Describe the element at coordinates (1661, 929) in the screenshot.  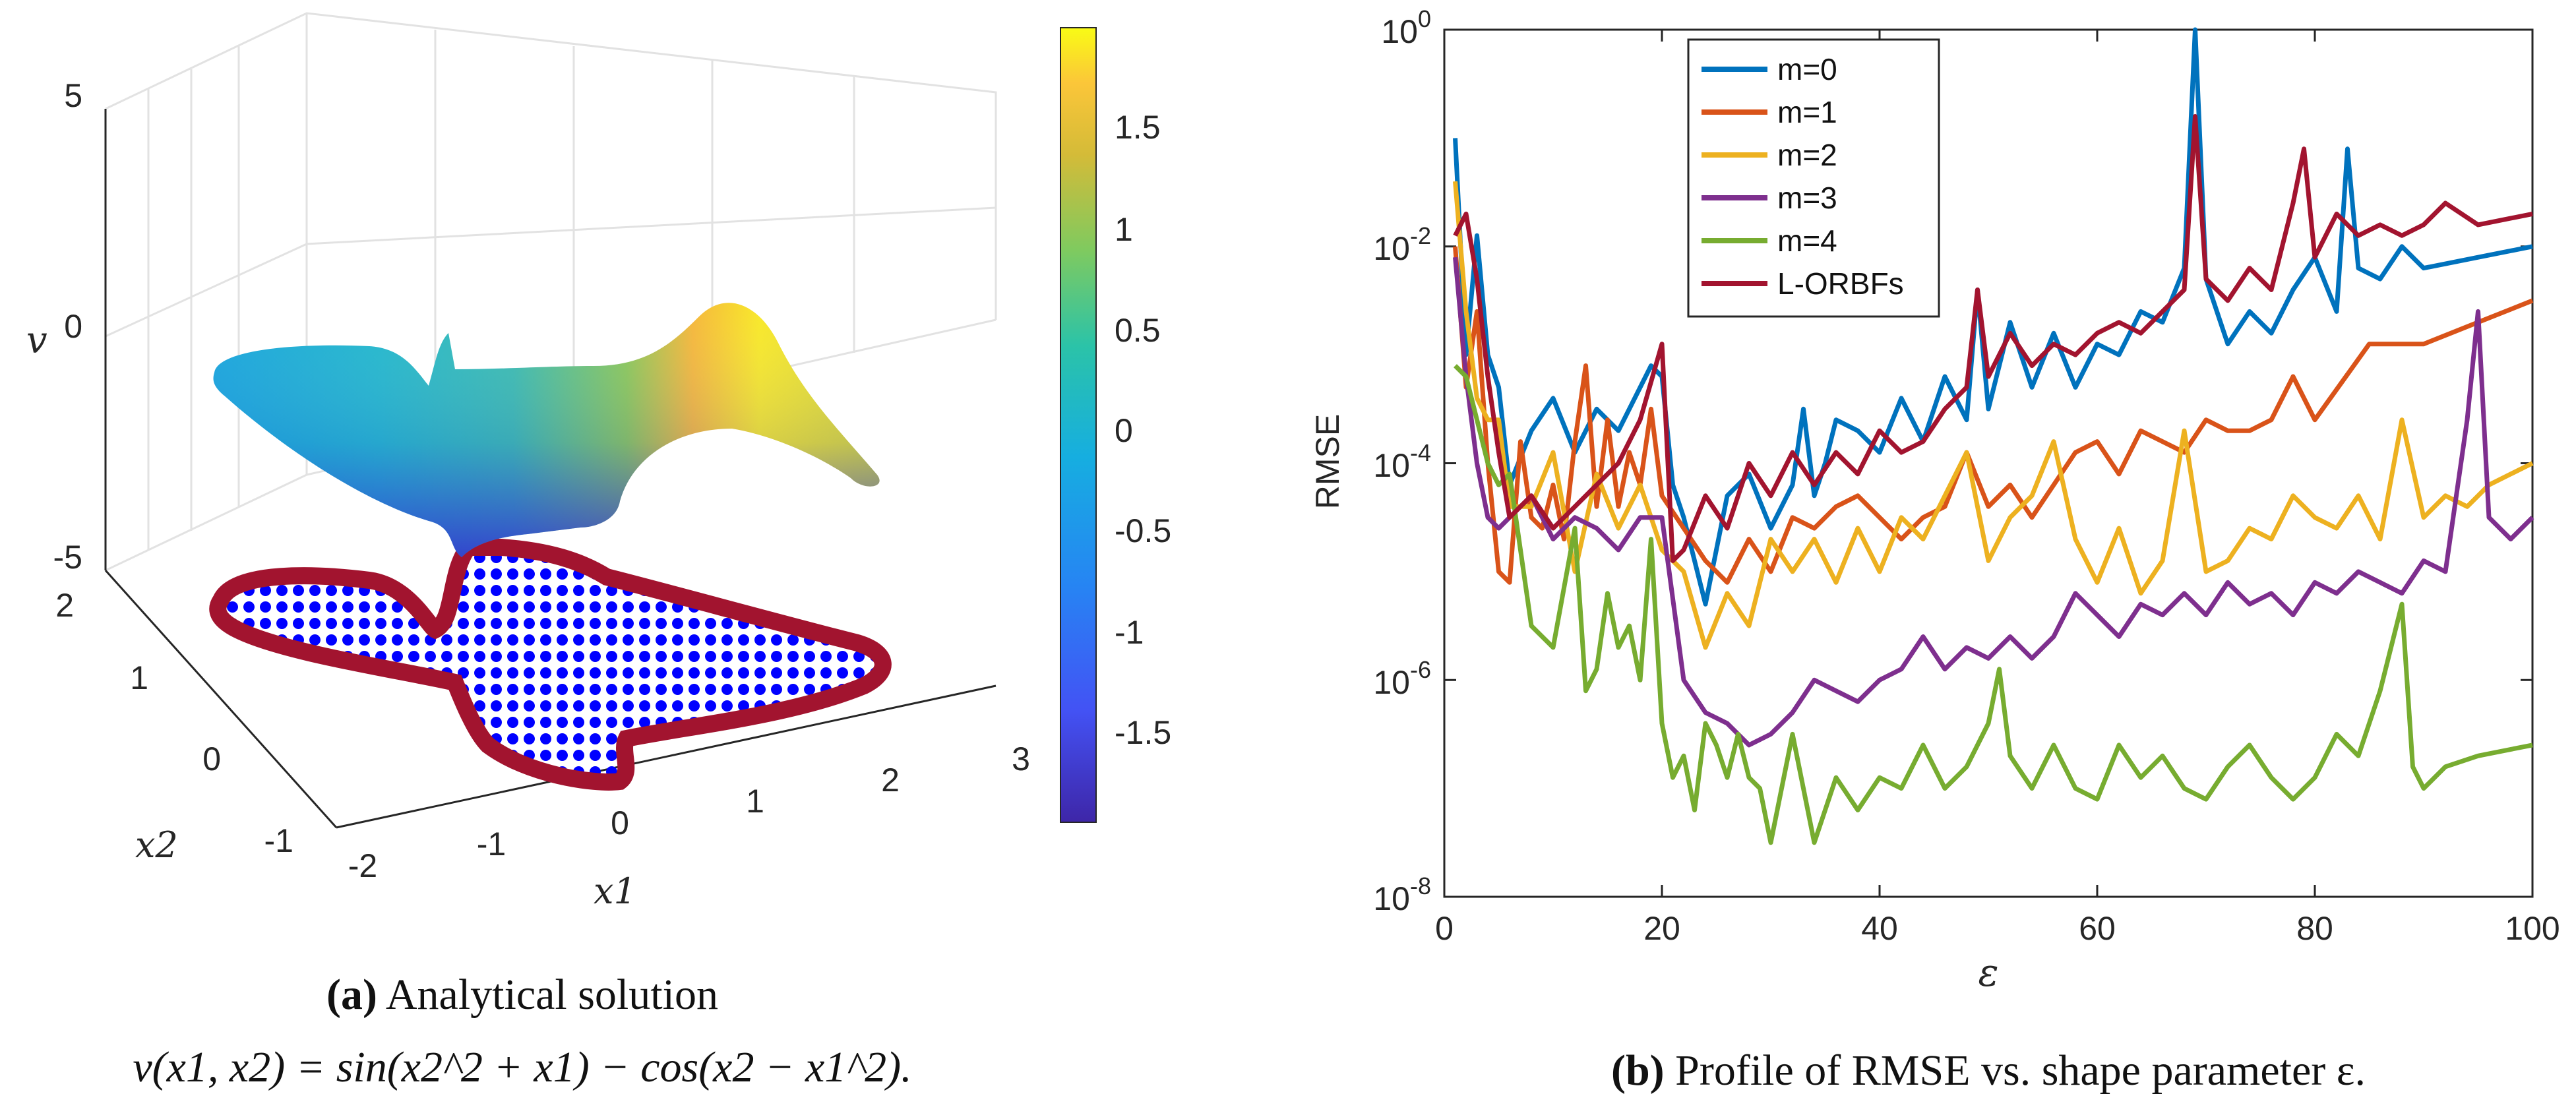
I see `xtick-20: 20` at that location.